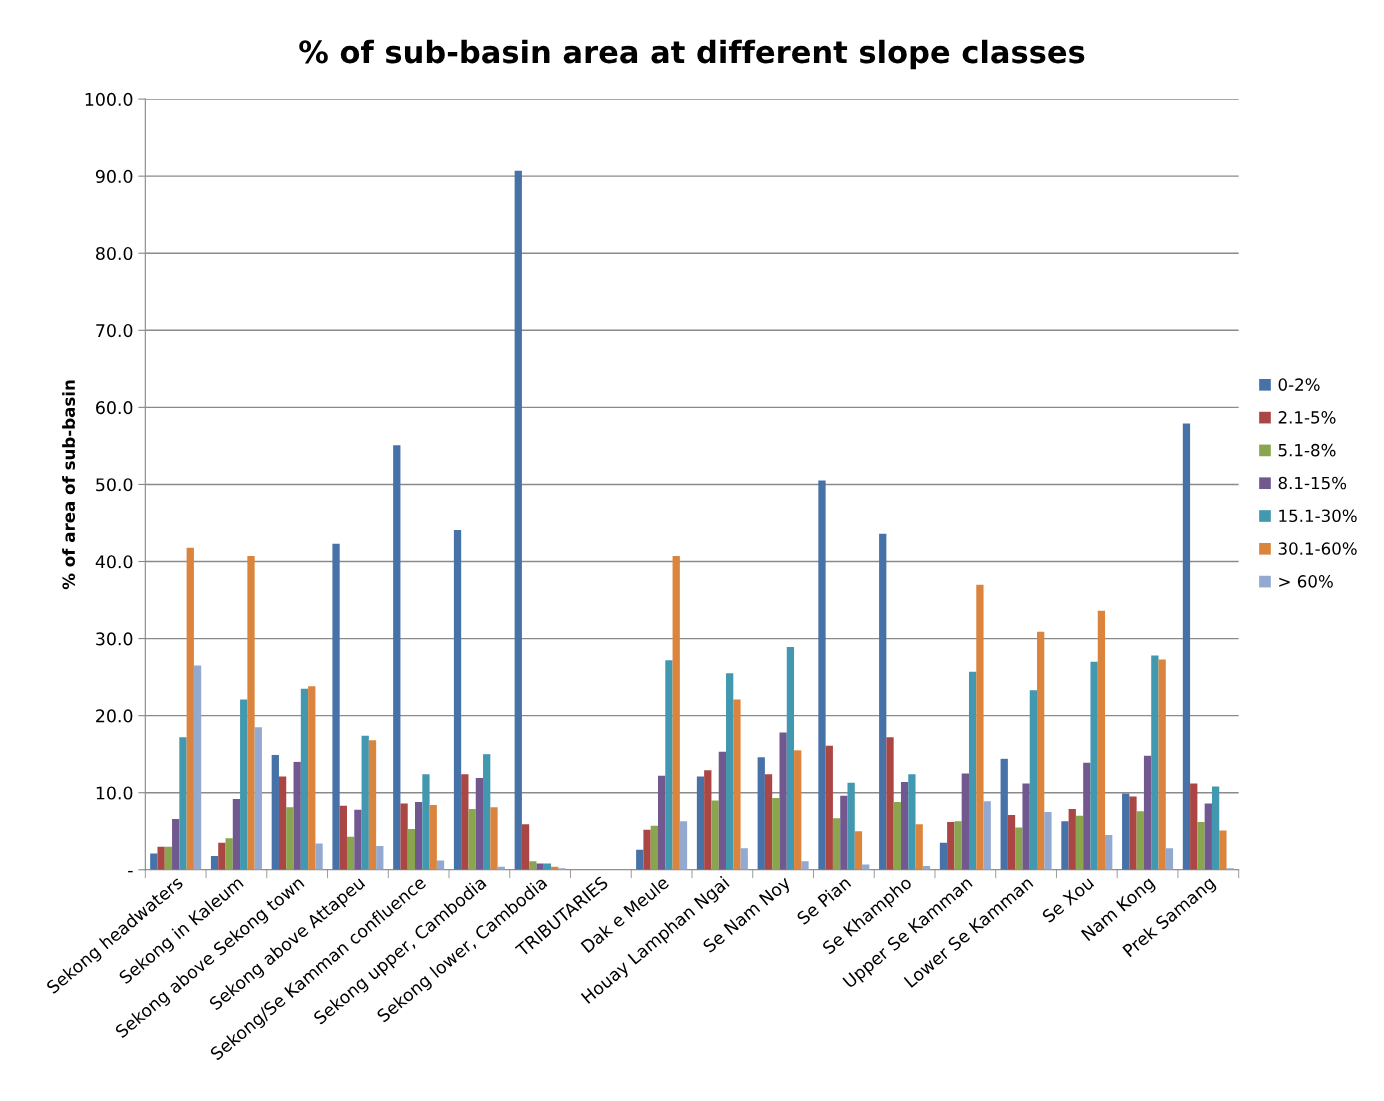 This screenshot has width=1384, height=1101. I want to click on legend-label: 0-2%, so click(1299, 384).